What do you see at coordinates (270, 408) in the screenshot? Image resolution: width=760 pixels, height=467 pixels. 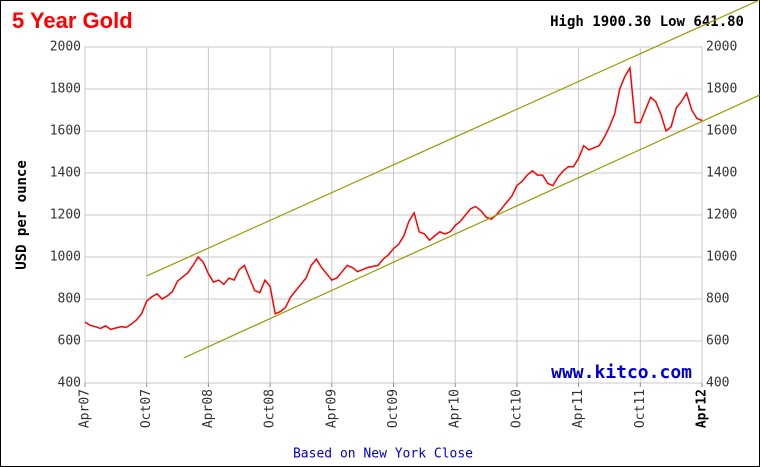 I see `x-tick-label: Oct08` at bounding box center [270, 408].